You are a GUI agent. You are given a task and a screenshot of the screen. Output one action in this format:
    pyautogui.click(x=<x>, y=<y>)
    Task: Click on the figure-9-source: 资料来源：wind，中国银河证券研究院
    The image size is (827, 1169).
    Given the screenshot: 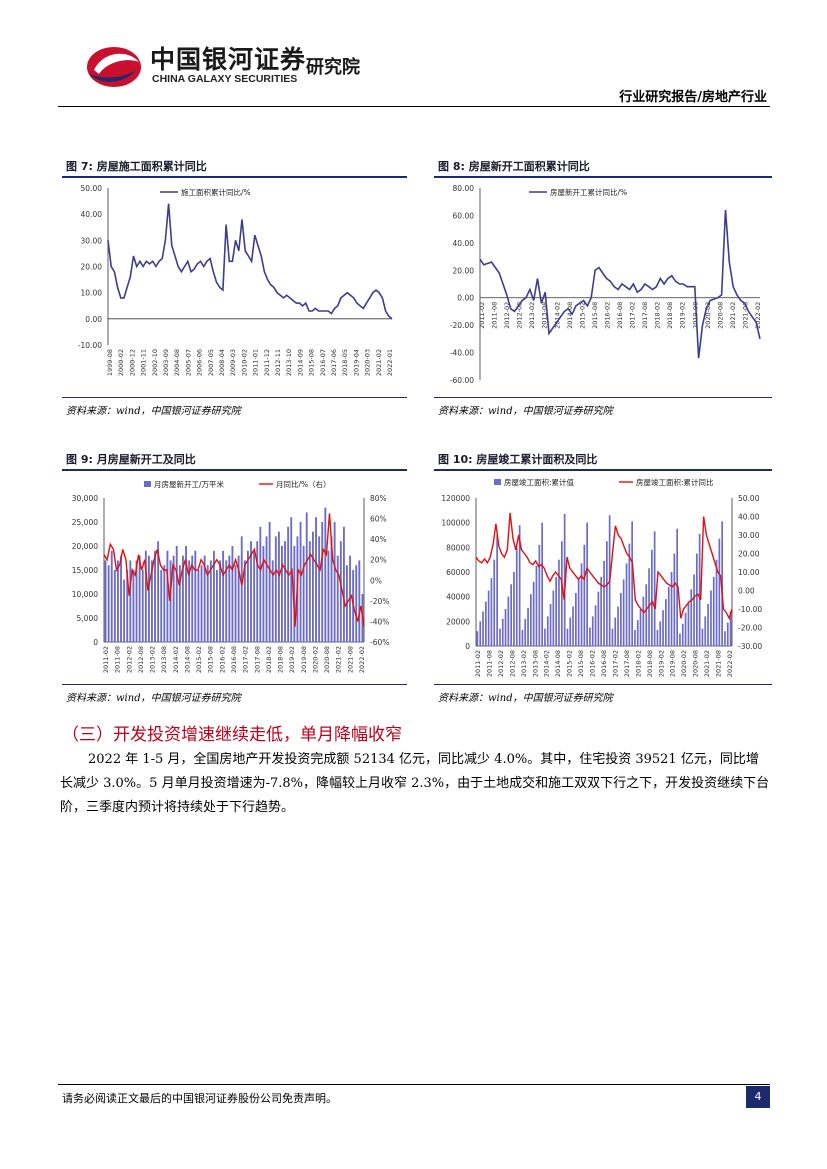 What is the action you would take?
    pyautogui.click(x=153, y=698)
    